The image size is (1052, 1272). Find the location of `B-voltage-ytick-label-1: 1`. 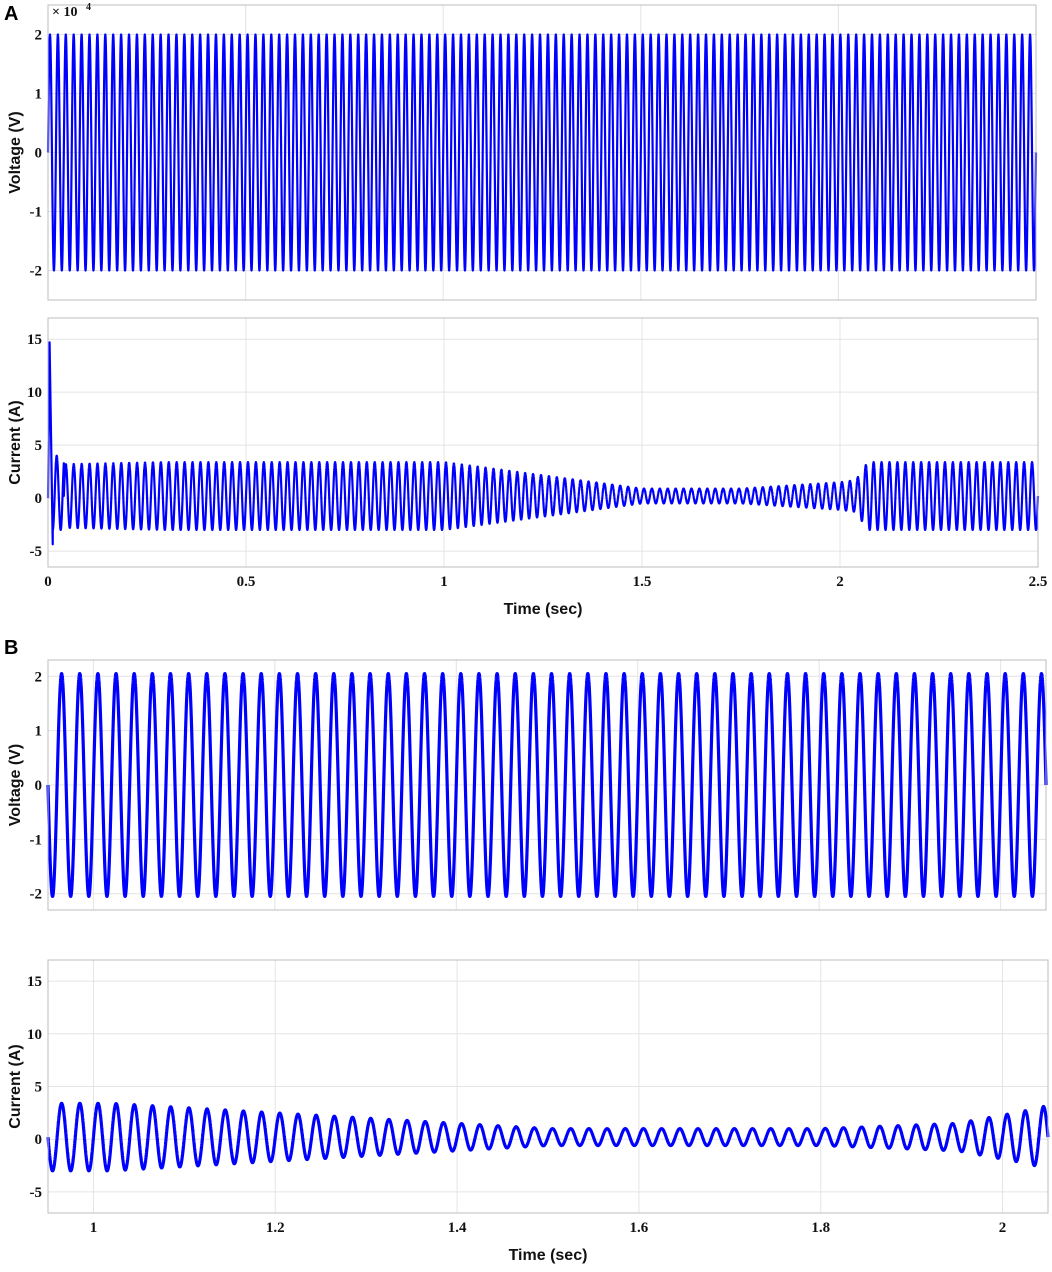

B-voltage-ytick-label-1: 1 is located at coordinates (39, 732).